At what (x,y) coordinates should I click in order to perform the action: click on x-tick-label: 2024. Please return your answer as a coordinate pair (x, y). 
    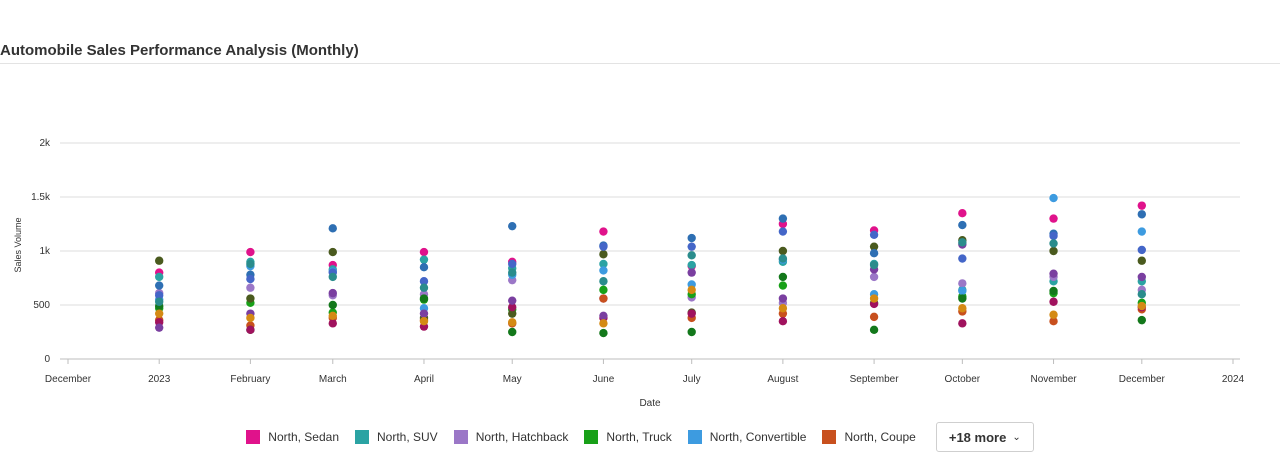
    Looking at the image, I should click on (1233, 379).